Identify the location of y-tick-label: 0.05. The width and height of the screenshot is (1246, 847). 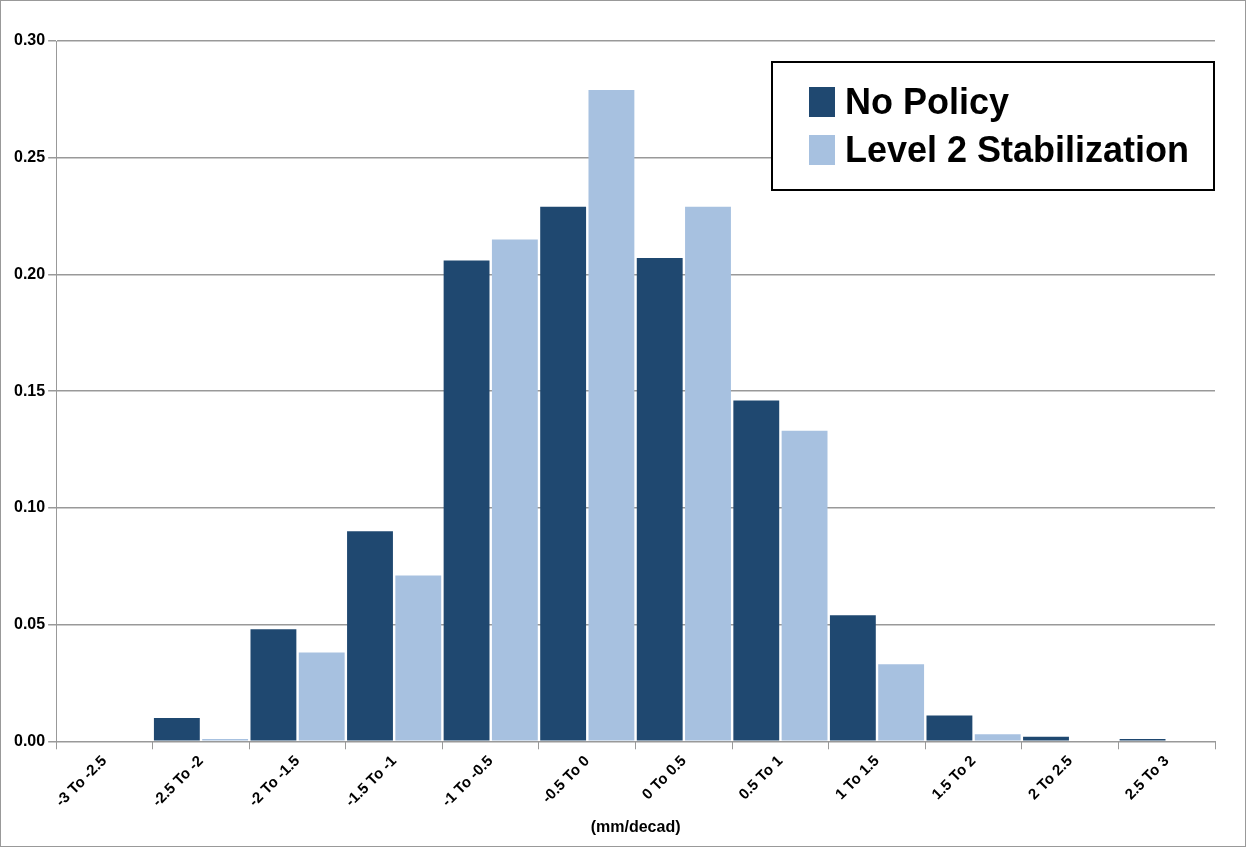
(30, 623).